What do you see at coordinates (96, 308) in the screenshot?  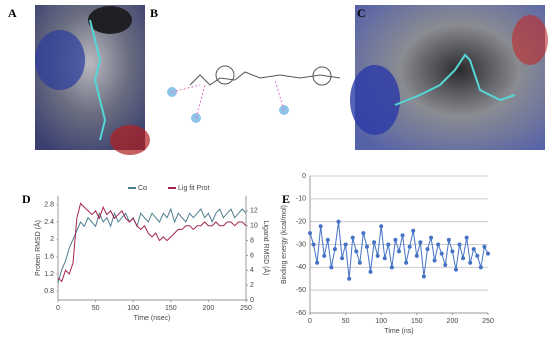 I see `x-tick-label: 50` at bounding box center [96, 308].